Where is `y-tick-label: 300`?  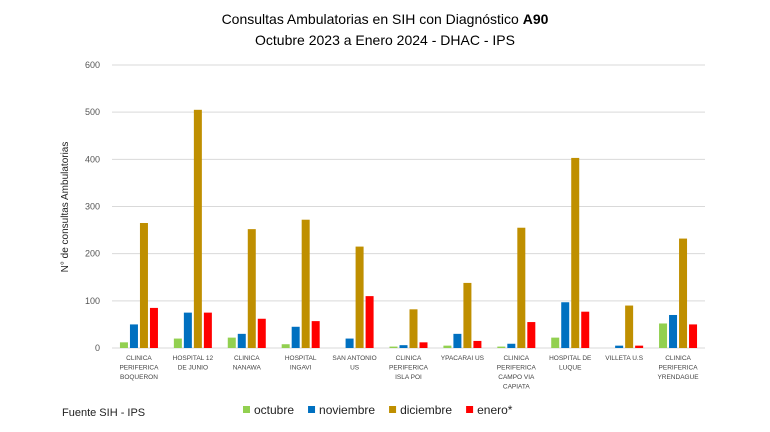 y-tick-label: 300 is located at coordinates (92, 207).